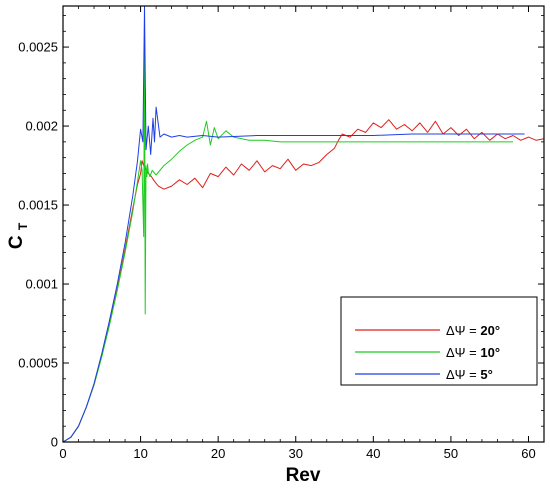  I want to click on legend-label-2: ΔΨ = 10°, so click(473, 352).